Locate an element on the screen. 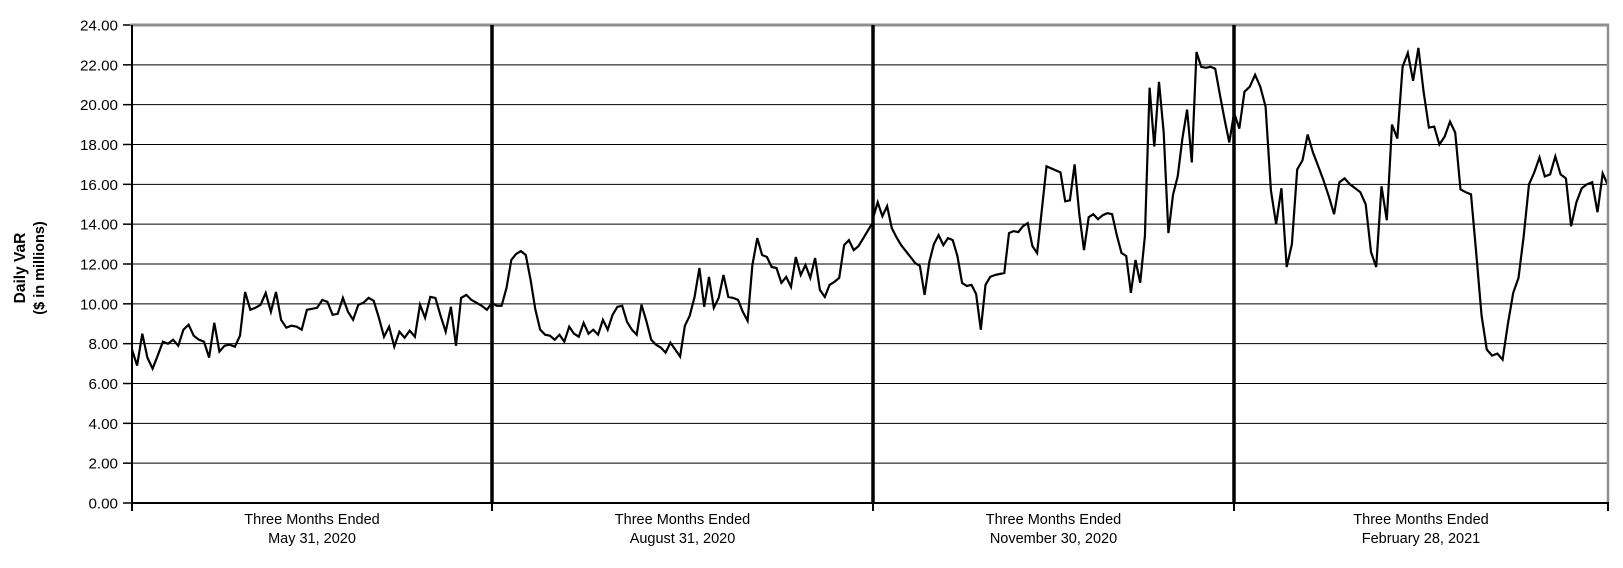 This screenshot has height=568, width=1623. y-tick-label: 20.00 is located at coordinates (99, 105).